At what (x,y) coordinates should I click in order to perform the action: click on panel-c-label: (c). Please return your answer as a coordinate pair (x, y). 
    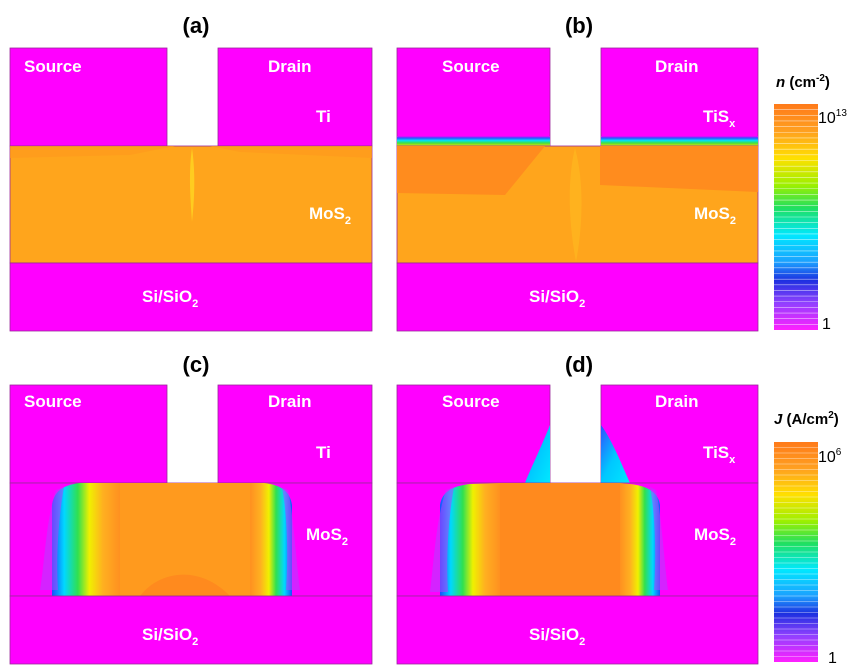
    Looking at the image, I should click on (196, 364).